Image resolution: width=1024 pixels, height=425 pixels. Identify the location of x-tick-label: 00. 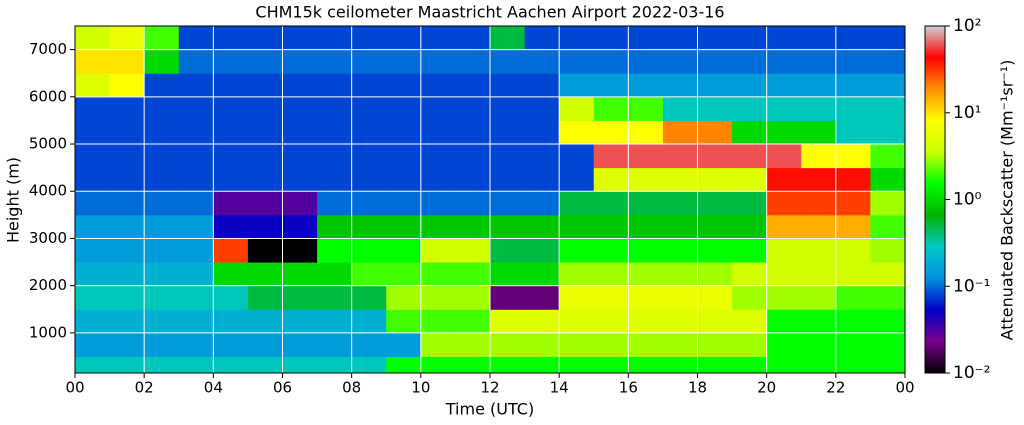
(904, 388).